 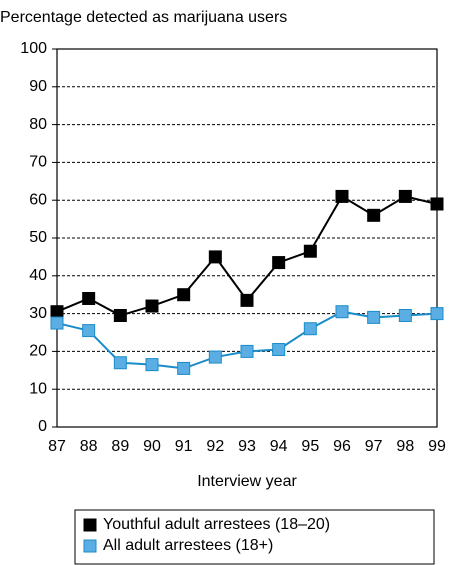 What do you see at coordinates (184, 446) in the screenshot?
I see `x-tick-label: 91` at bounding box center [184, 446].